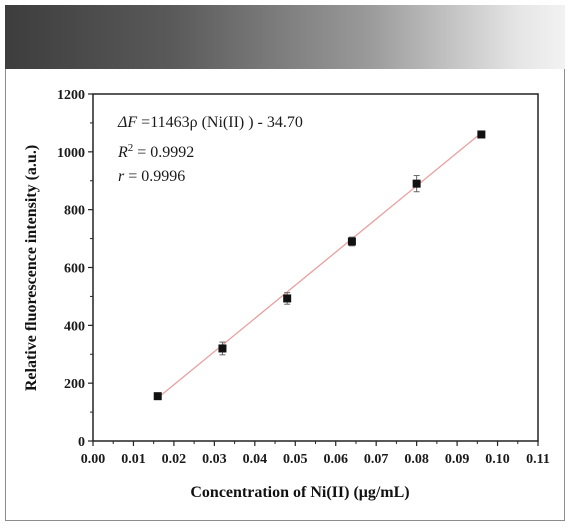  I want to click on x-tick-label: 0.05, so click(295, 459).